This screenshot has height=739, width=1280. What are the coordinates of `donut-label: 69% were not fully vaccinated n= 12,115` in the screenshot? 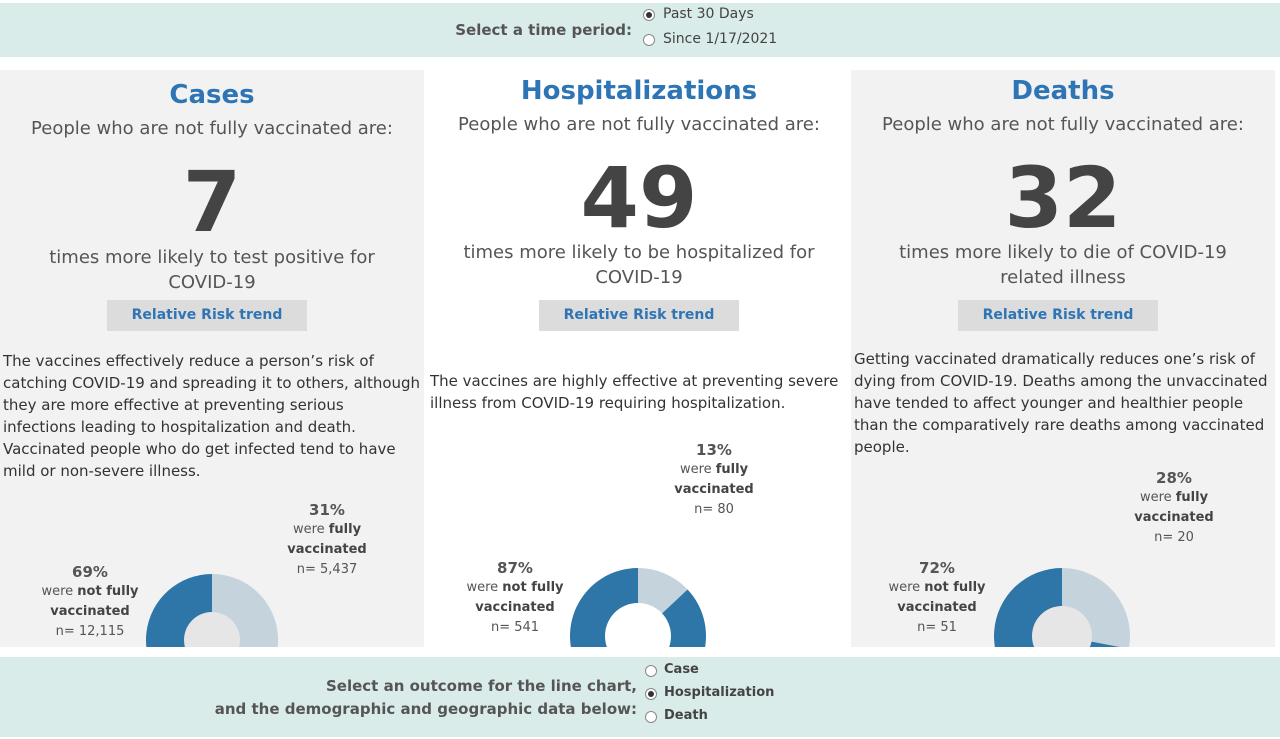 It's located at (90, 602).